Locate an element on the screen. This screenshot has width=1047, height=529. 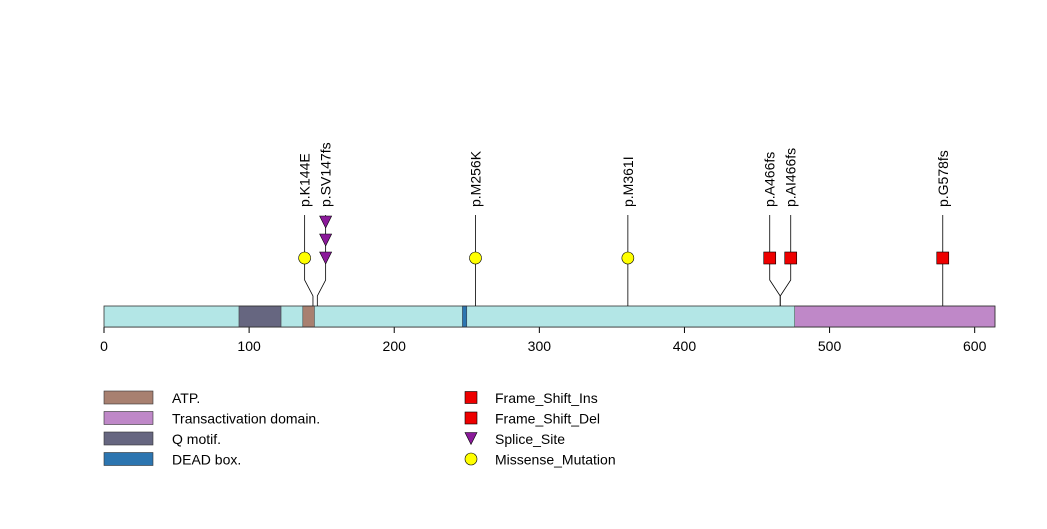
domain-dead-box is located at coordinates (465, 316).